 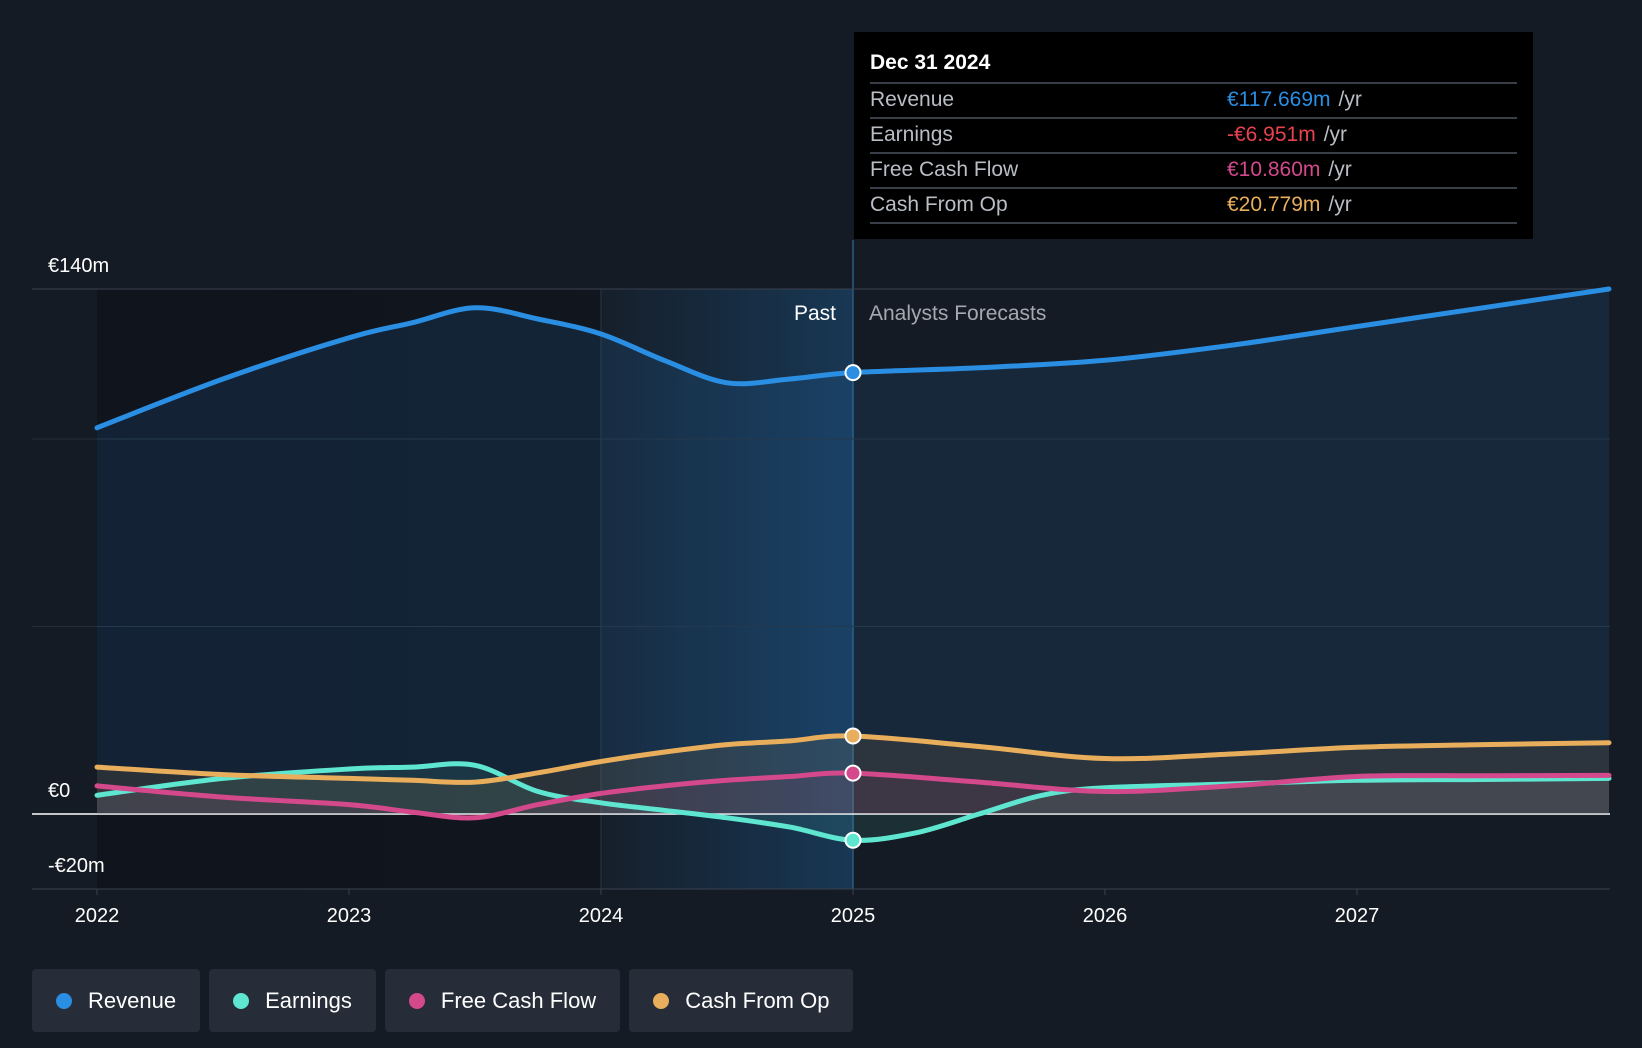 I want to click on legend-label: Free Cash Flow, so click(x=518, y=1000).